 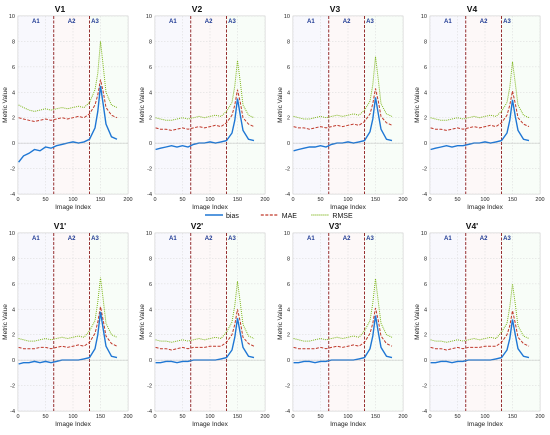 What do you see at coordinates (60, 9) in the screenshot?
I see `panel-title: V1` at bounding box center [60, 9].